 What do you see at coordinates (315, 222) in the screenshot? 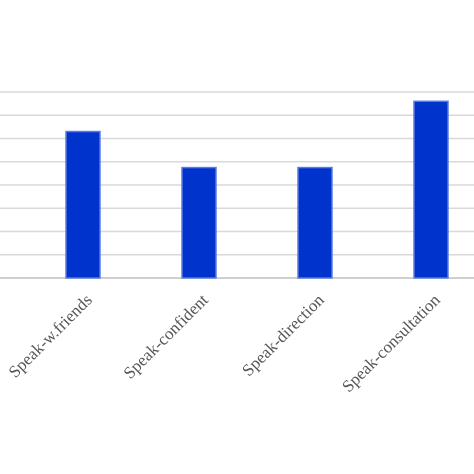
I see `bar-speak-direction` at bounding box center [315, 222].